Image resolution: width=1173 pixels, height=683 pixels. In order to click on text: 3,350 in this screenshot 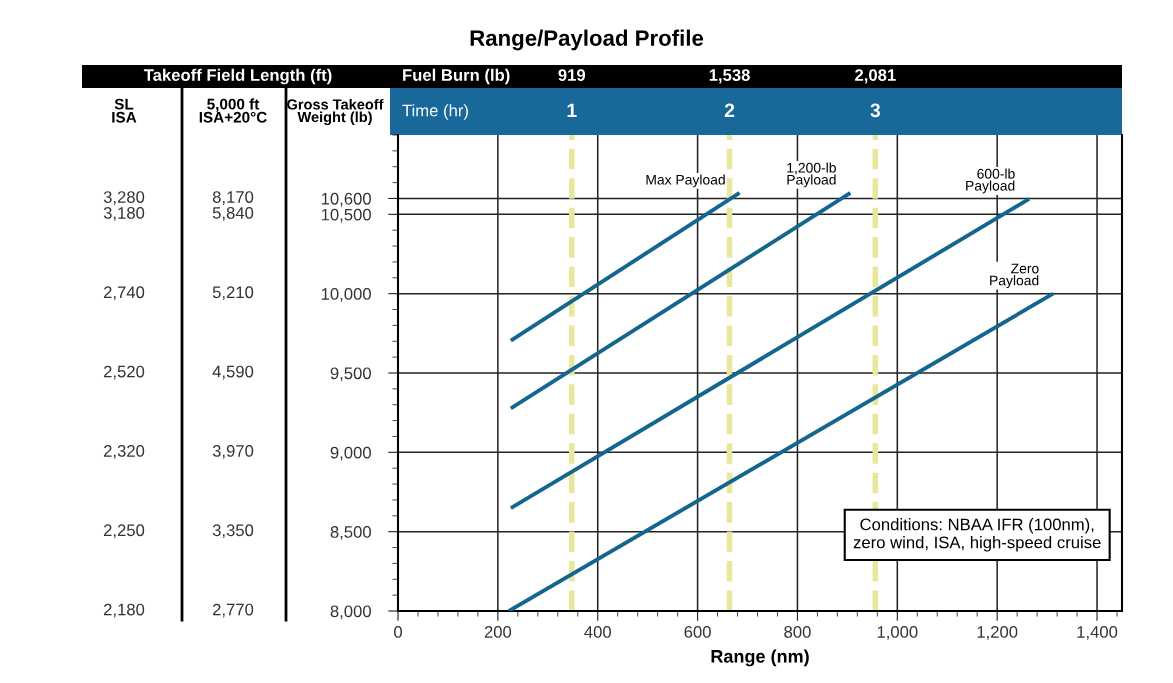, I will do `click(233, 531)`.